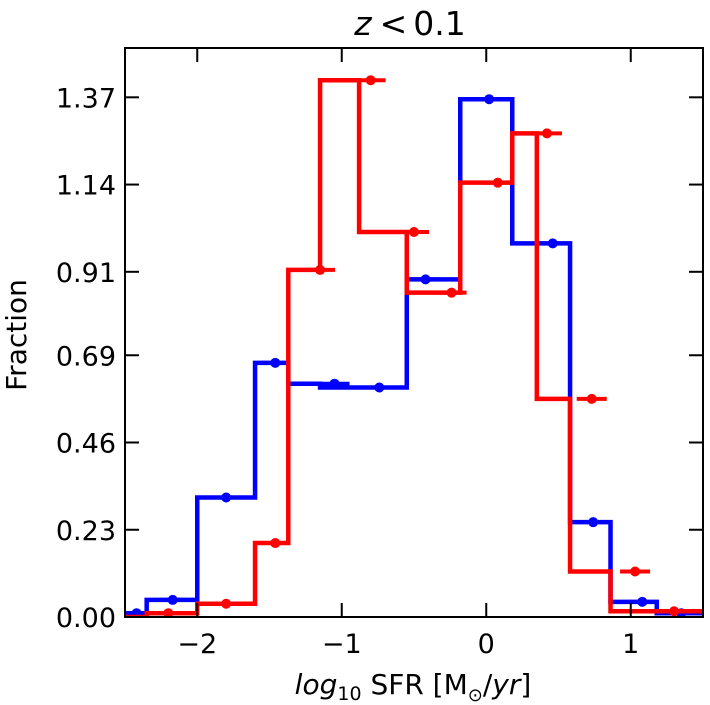 The width and height of the screenshot is (710, 705). What do you see at coordinates (86, 273) in the screenshot?
I see `y-tick-label: 0.91` at bounding box center [86, 273].